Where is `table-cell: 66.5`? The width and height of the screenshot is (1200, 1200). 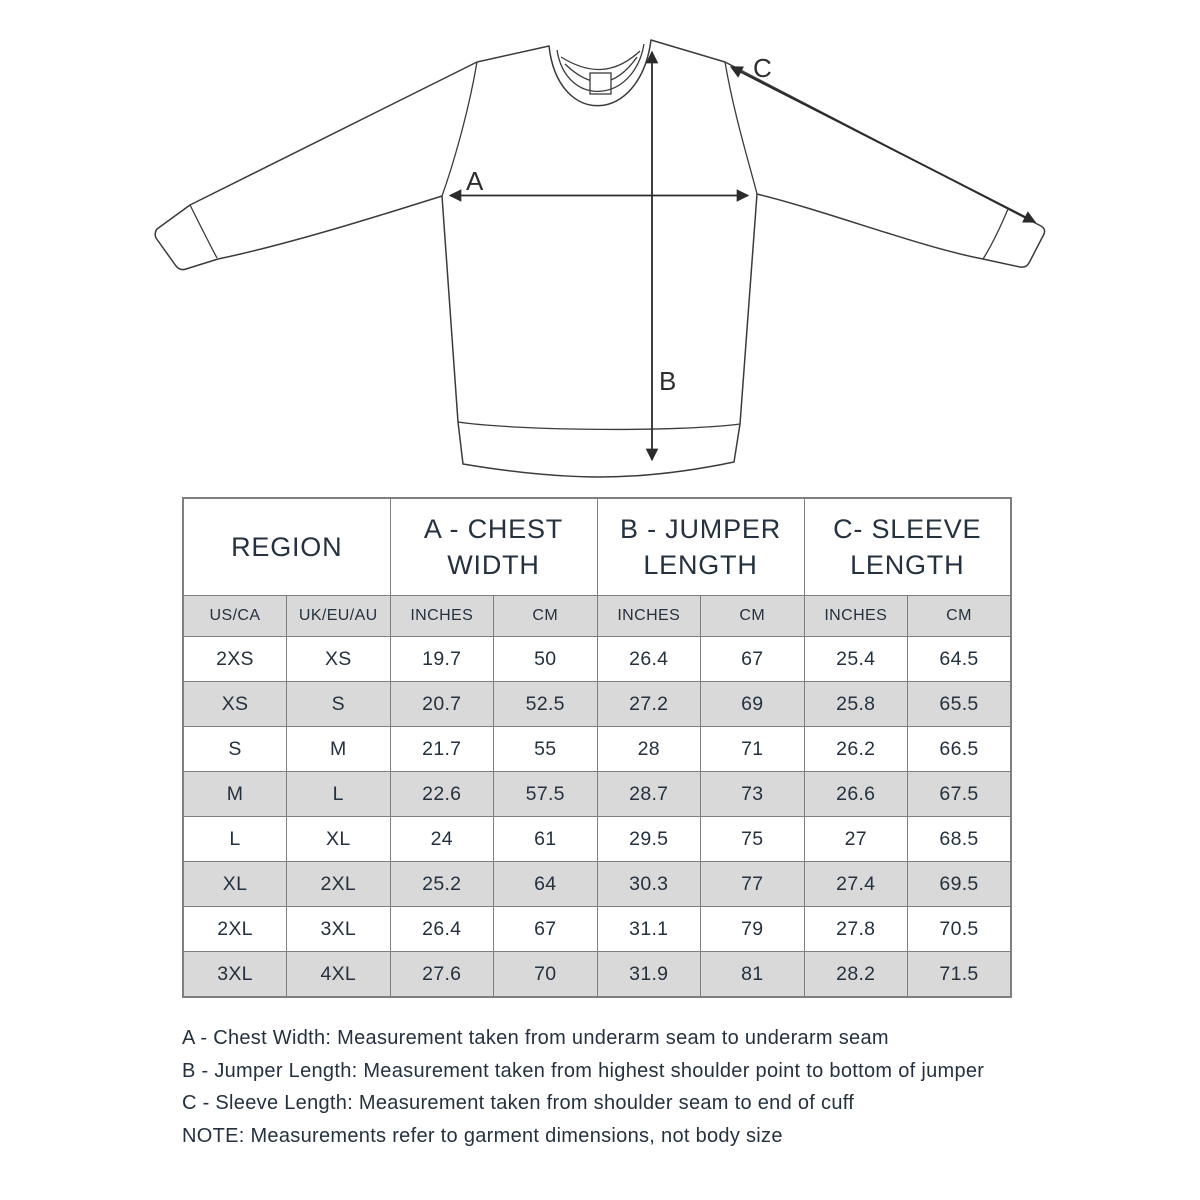 table-cell: 66.5 is located at coordinates (959, 749).